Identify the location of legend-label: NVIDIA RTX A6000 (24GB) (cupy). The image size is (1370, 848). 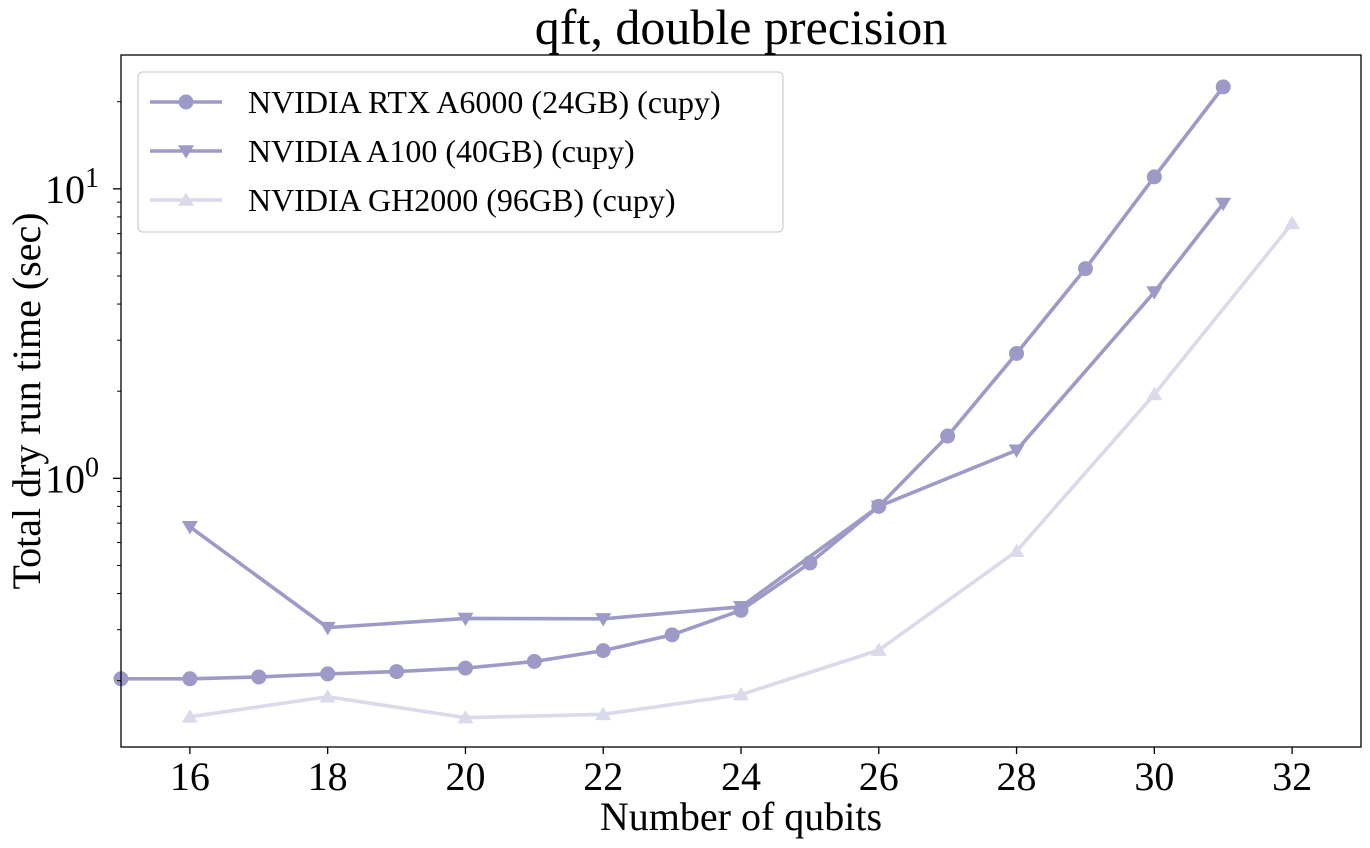
(484, 102).